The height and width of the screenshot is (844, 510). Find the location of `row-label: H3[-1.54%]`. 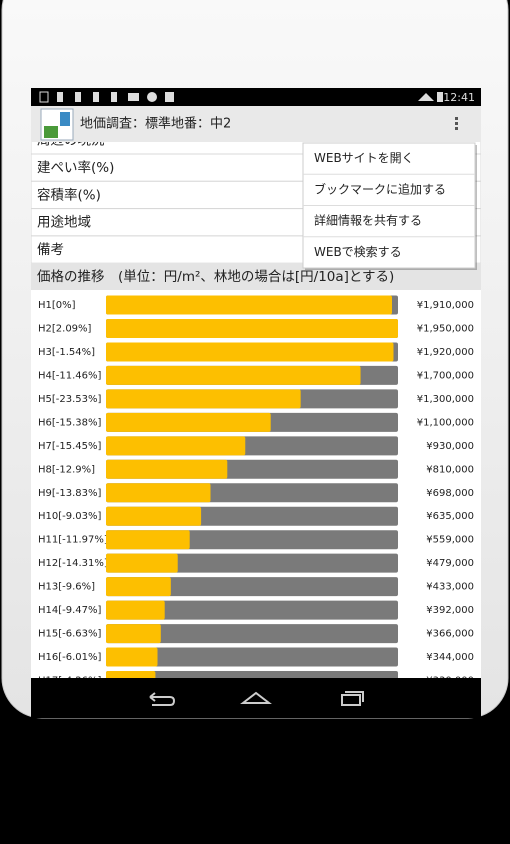

row-label: H3[-1.54%] is located at coordinates (66, 352).